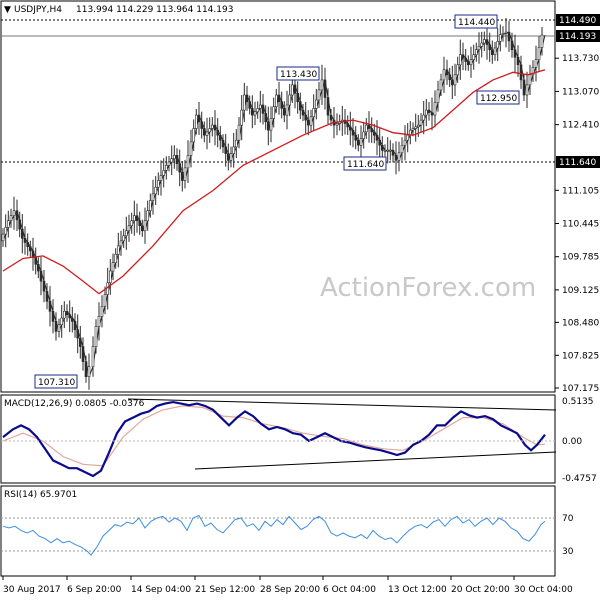 The height and width of the screenshot is (600, 600). Describe the element at coordinates (375, 460) in the screenshot. I see `macd-trendline-lower` at that location.